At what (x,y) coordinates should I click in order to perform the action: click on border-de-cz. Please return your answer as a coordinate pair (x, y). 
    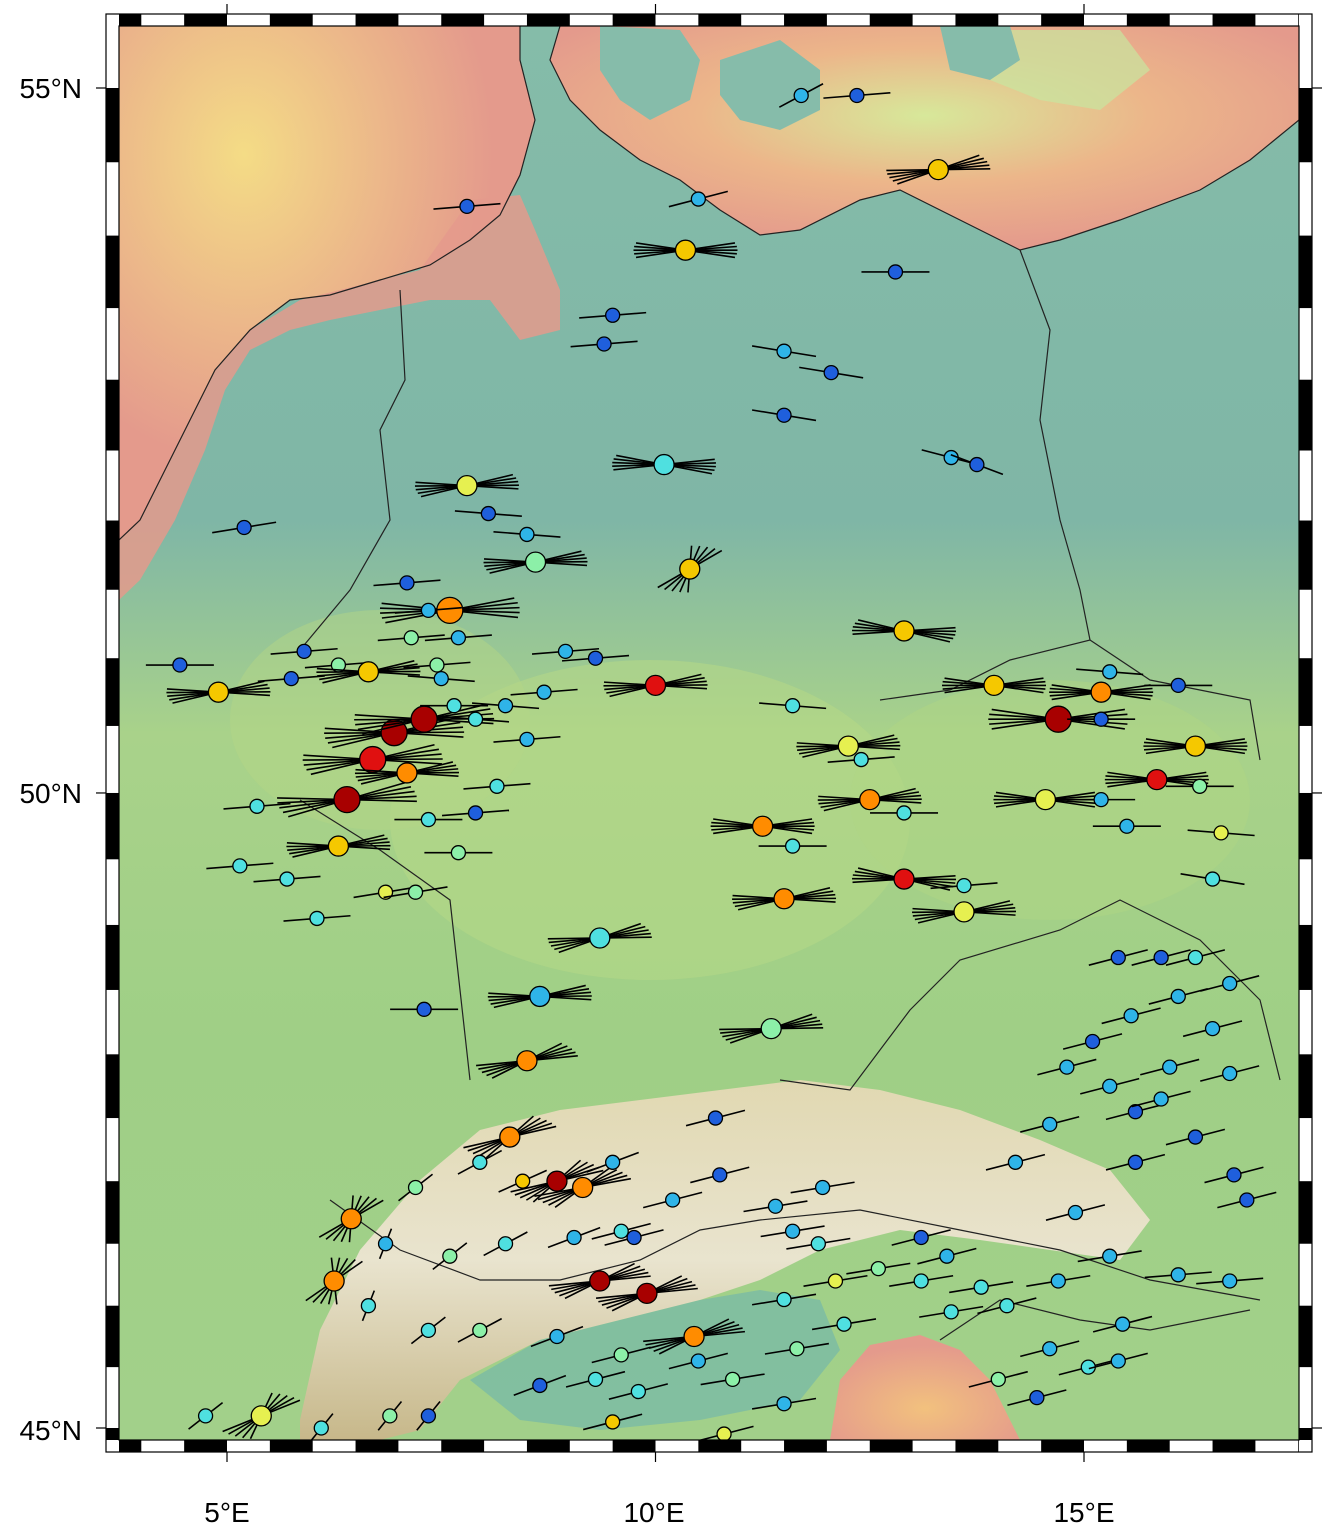
    Looking at the image, I should click on (1070, 700).